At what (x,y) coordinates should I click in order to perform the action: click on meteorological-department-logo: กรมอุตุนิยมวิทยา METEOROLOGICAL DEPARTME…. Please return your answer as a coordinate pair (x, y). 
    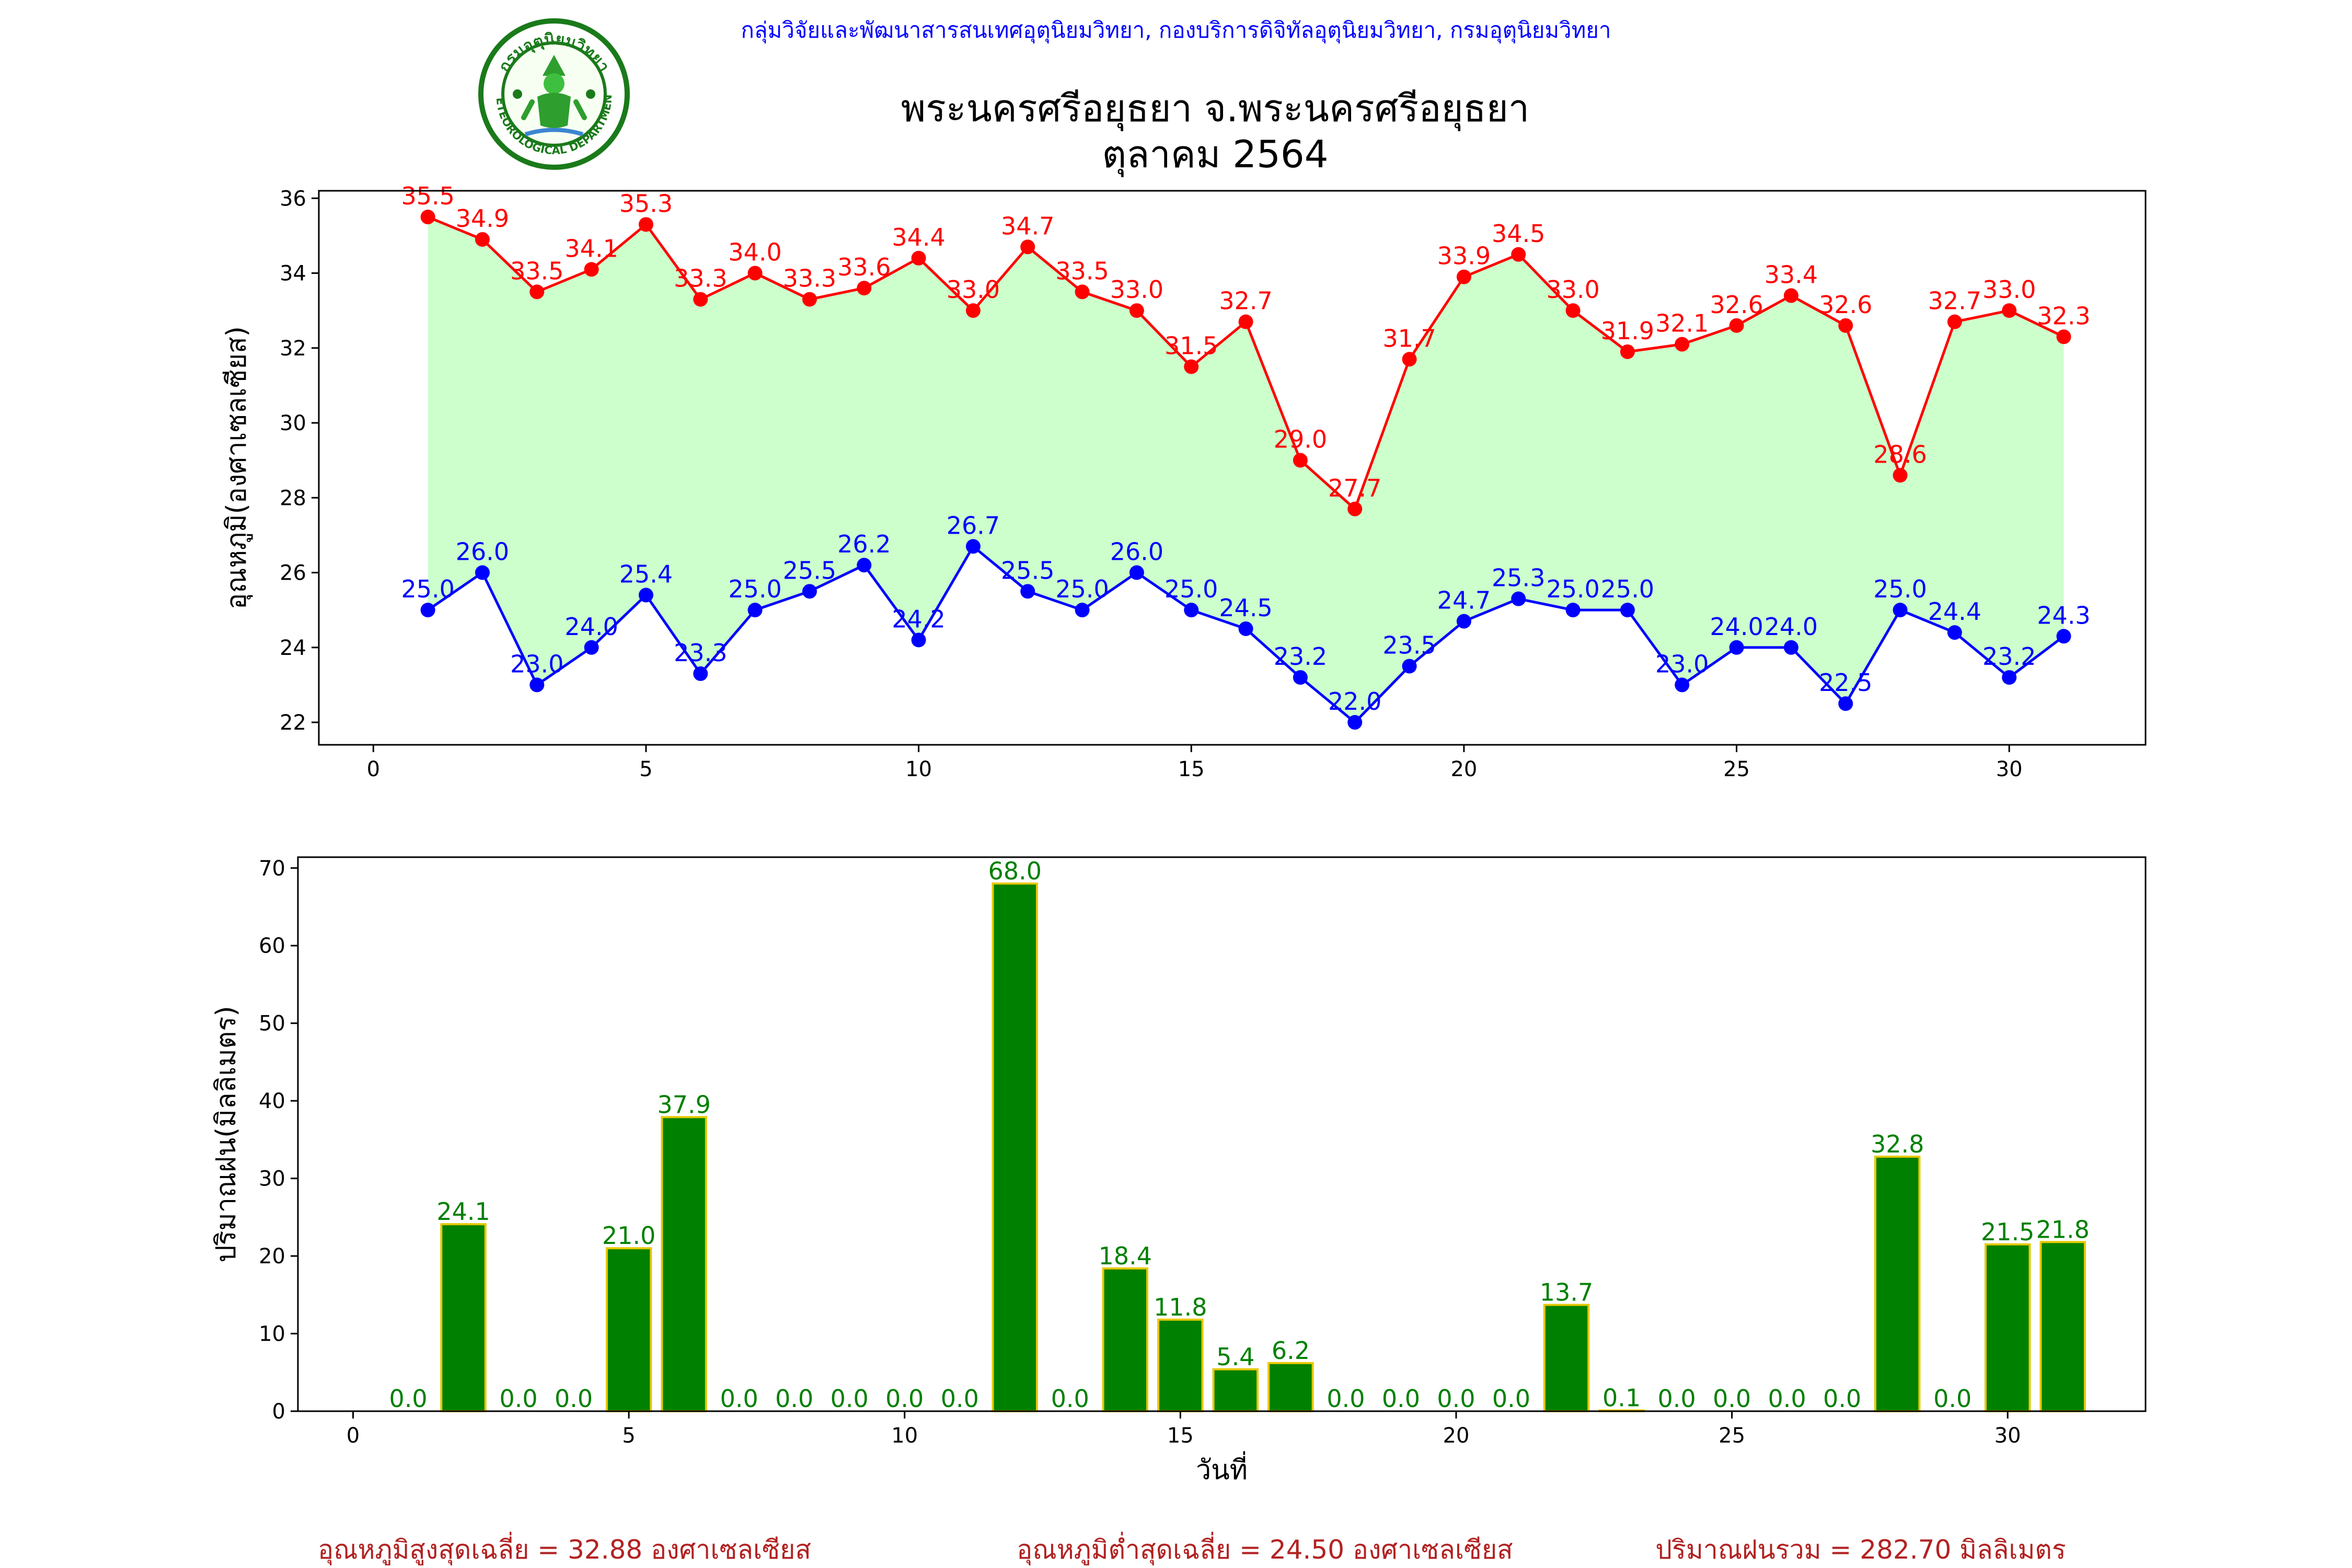
    Looking at the image, I should click on (553, 94).